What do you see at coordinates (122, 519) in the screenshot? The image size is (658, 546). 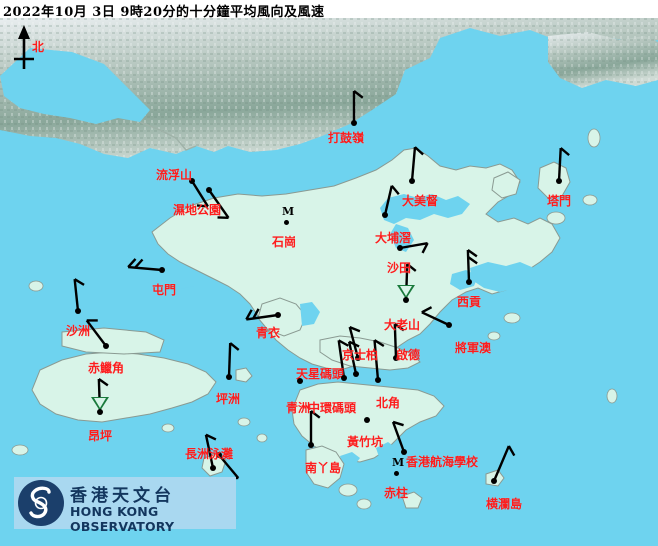 I see `hko-logo-english: HONG KONG OBSERVATORY` at bounding box center [122, 519].